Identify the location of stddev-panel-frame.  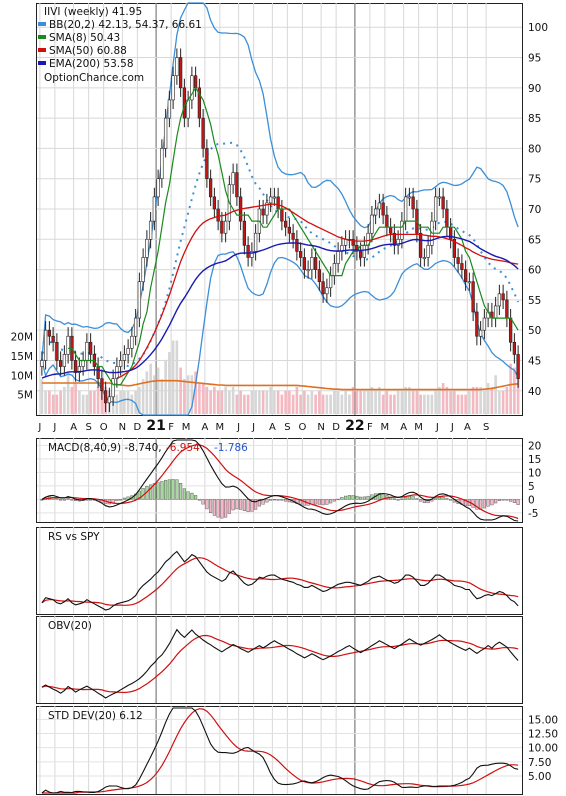
(279, 750).